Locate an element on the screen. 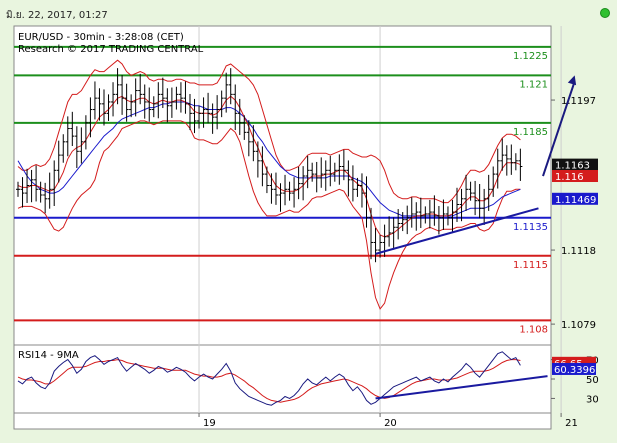 This screenshot has height=443, width=617. x-axis-area is located at coordinates (282, 421).